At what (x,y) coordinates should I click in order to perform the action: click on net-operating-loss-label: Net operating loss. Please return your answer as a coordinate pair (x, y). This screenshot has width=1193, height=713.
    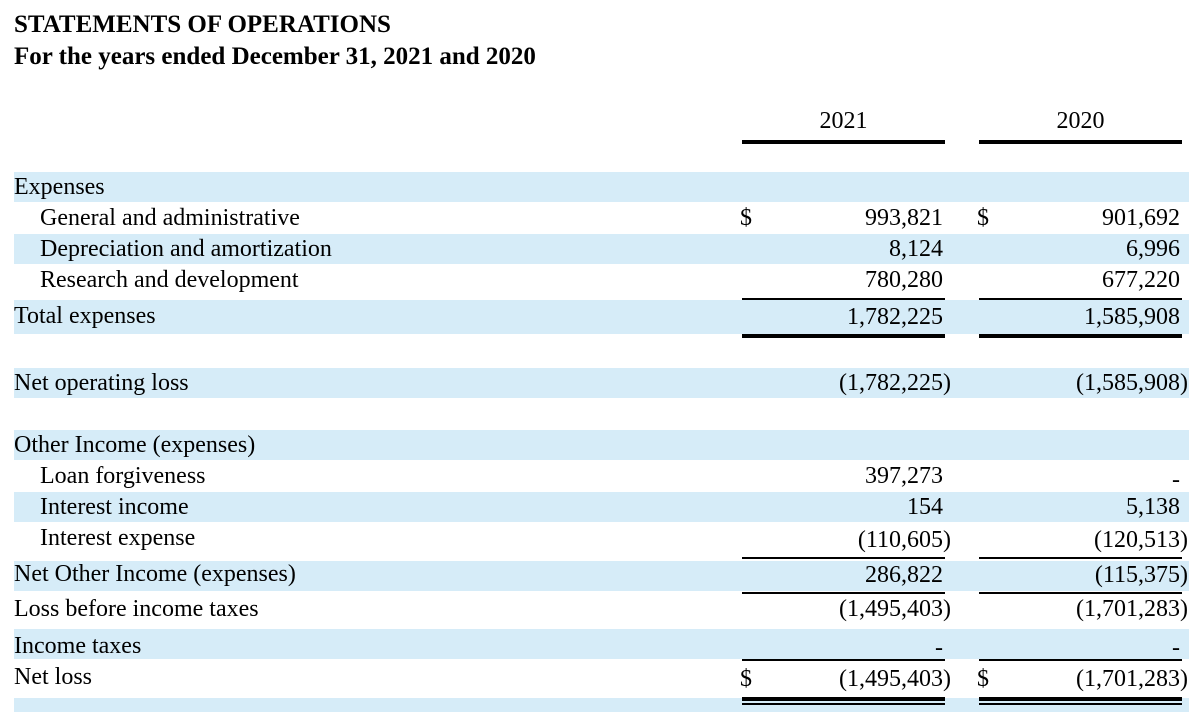
    Looking at the image, I should click on (101, 383).